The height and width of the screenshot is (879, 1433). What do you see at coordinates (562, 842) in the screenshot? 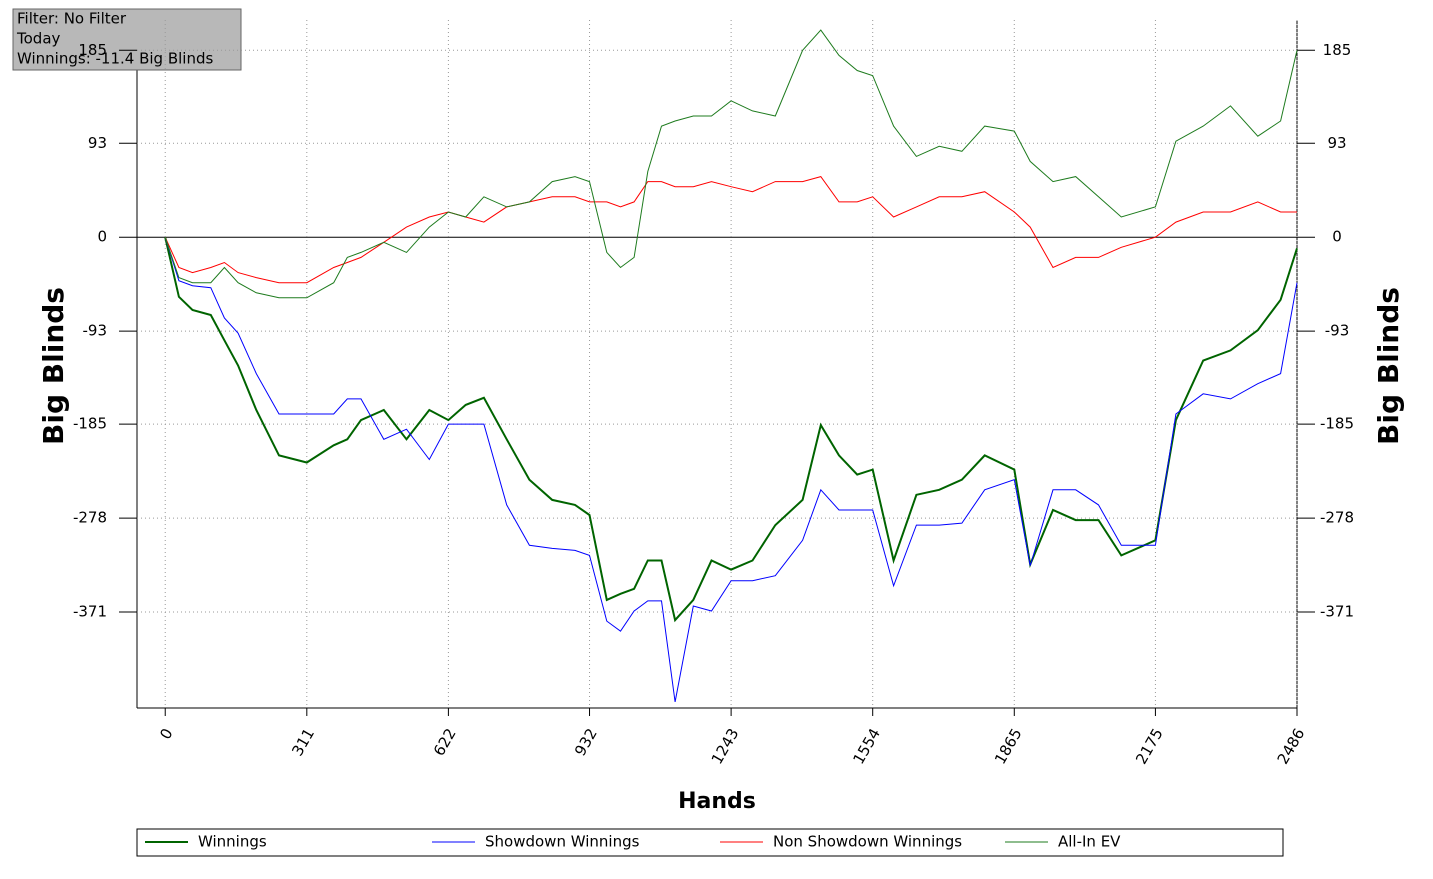
I see `legend-label: Showdown Winnings` at bounding box center [562, 842].